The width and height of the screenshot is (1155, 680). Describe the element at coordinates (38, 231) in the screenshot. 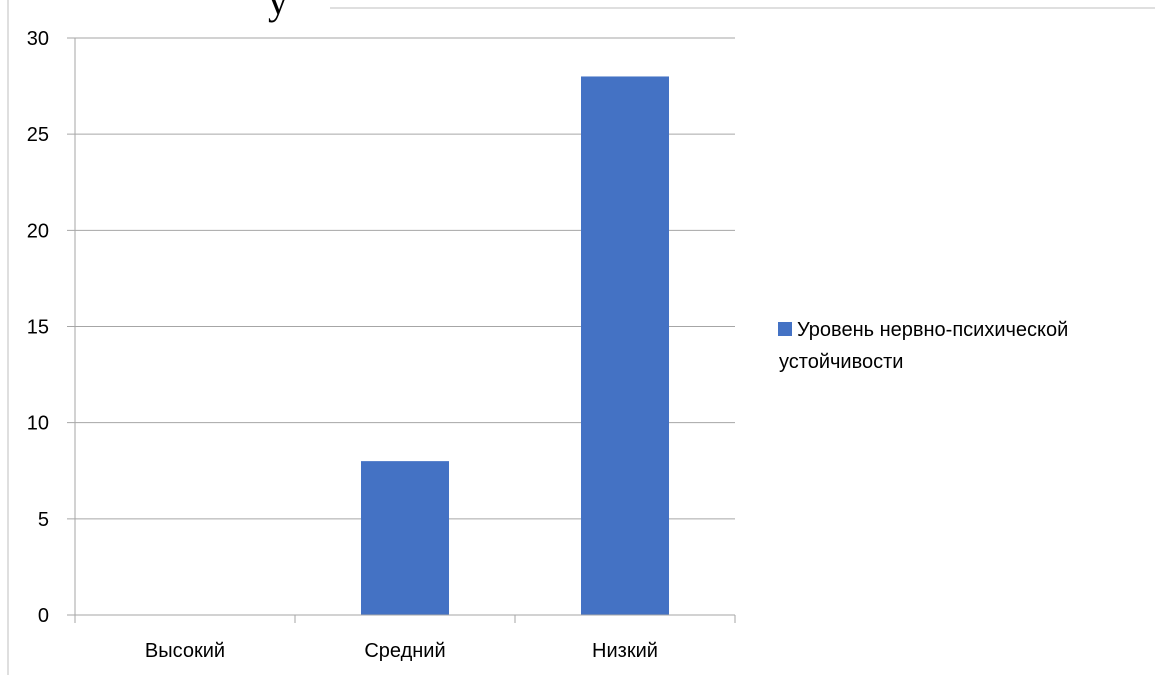

I see `y-tick-label: 20` at that location.